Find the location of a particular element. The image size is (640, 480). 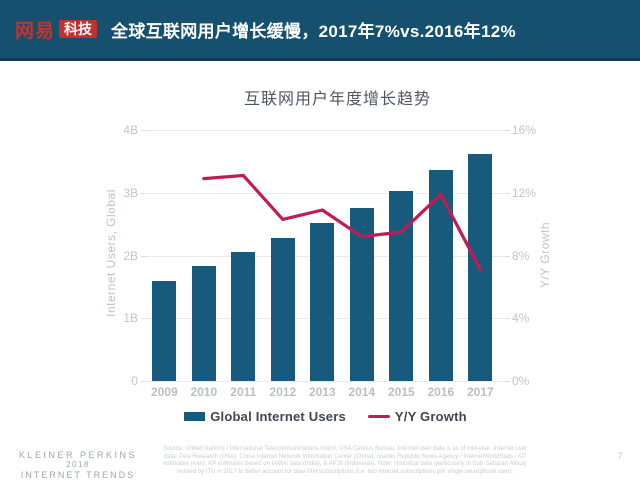

year-label-2016: 2016 is located at coordinates (441, 392).